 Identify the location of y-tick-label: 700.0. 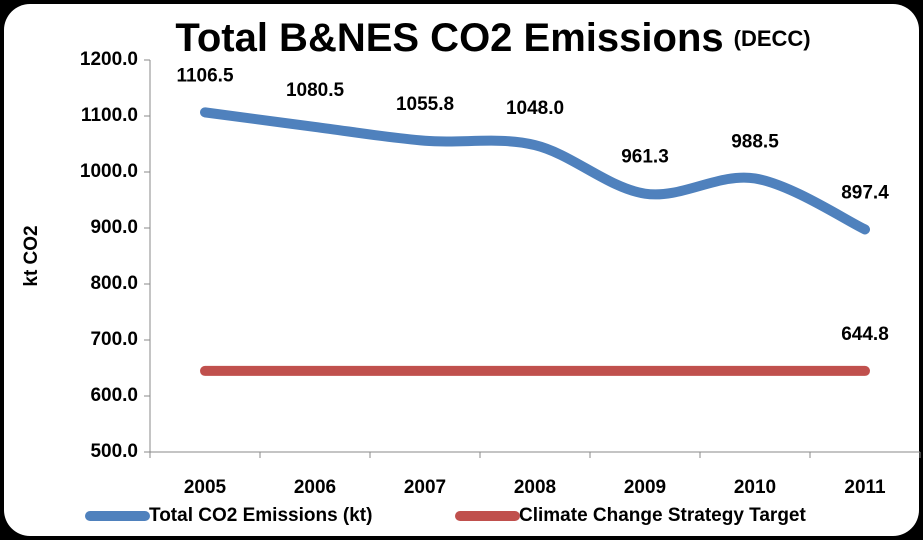
(114, 339).